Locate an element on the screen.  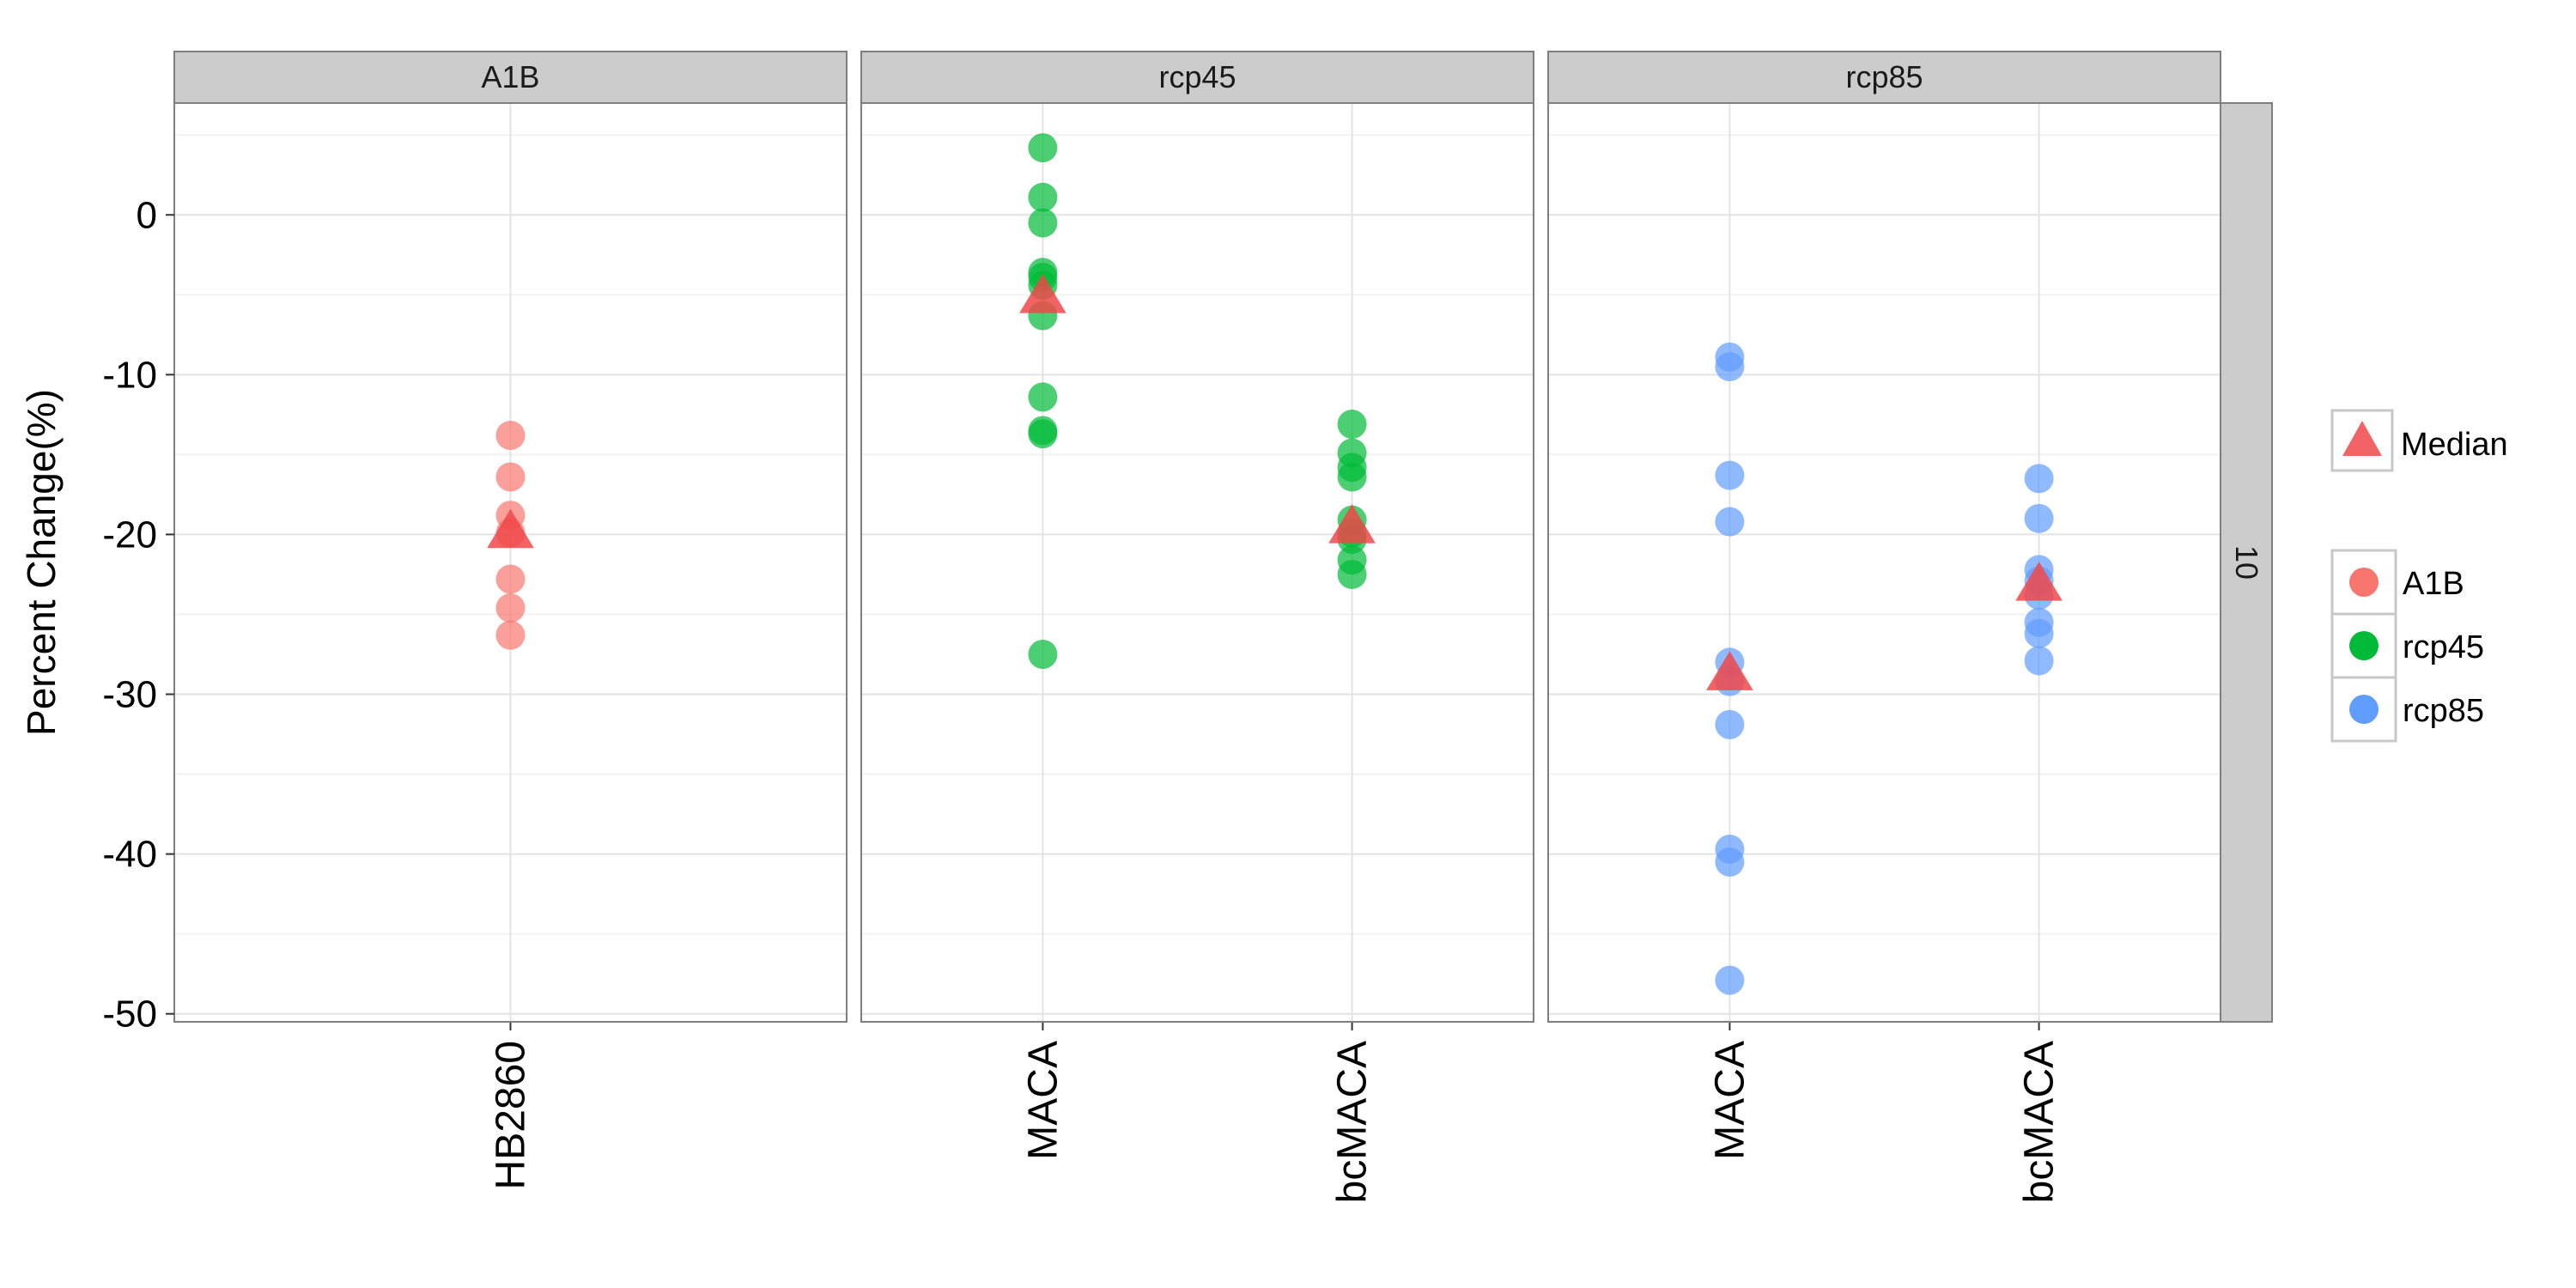
row-strip is located at coordinates (2246, 563).